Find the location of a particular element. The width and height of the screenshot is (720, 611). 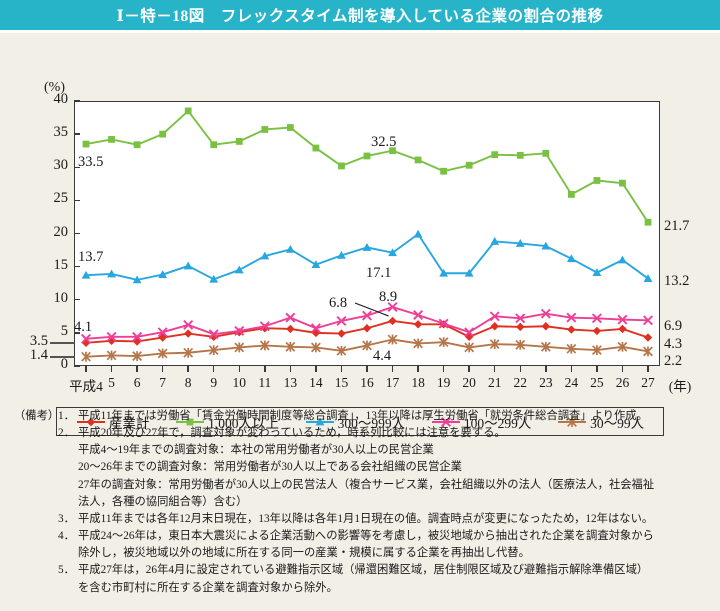

annotation-pink-start: 4.1 is located at coordinates (83, 327).